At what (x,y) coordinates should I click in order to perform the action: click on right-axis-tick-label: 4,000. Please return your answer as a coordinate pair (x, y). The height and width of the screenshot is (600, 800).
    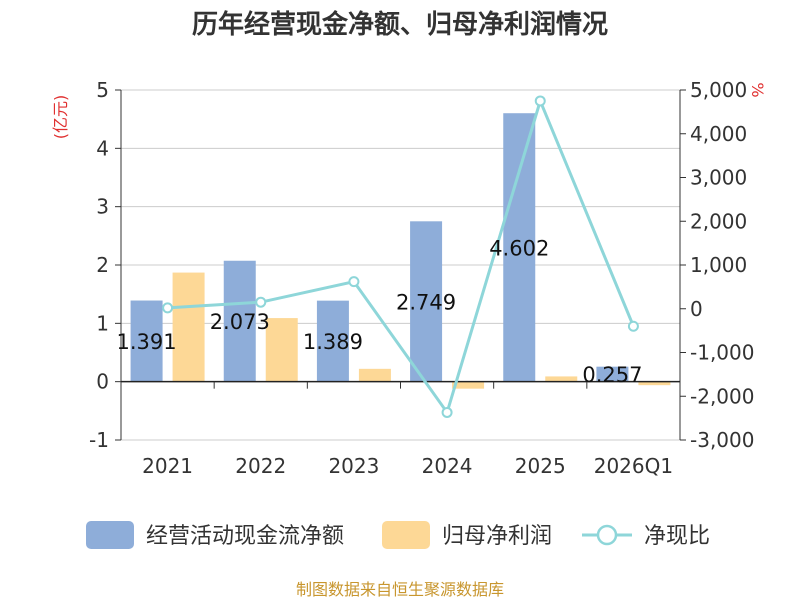
    Looking at the image, I should click on (718, 134).